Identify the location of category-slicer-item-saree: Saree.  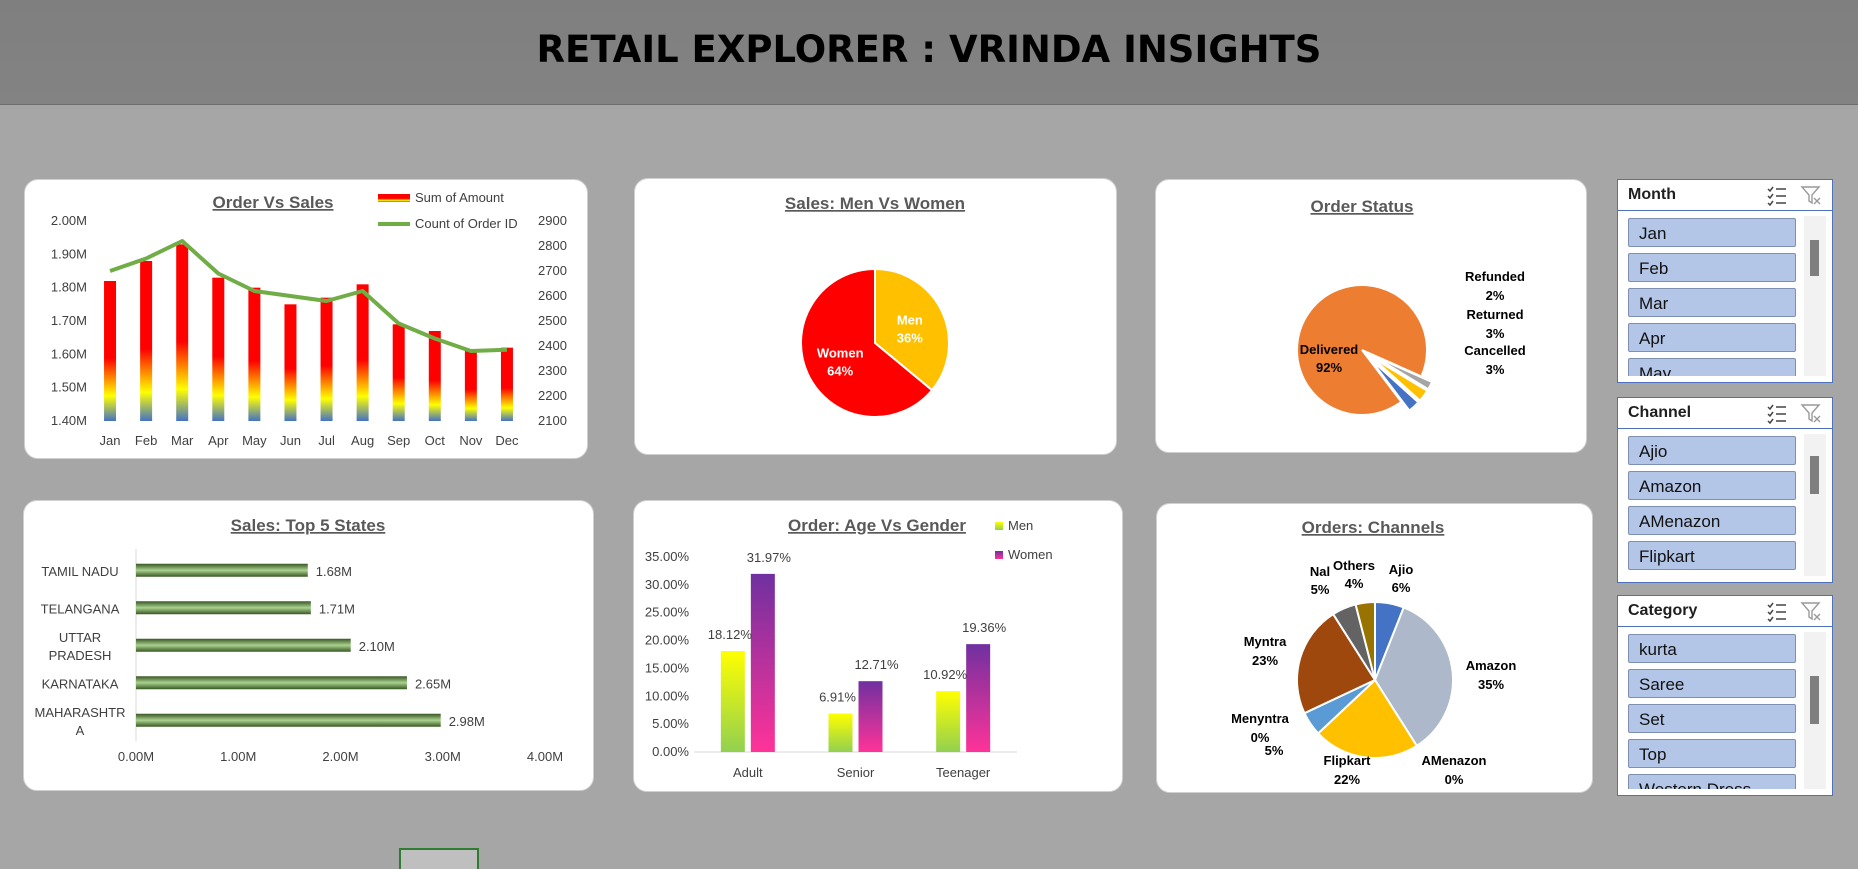
(1712, 683).